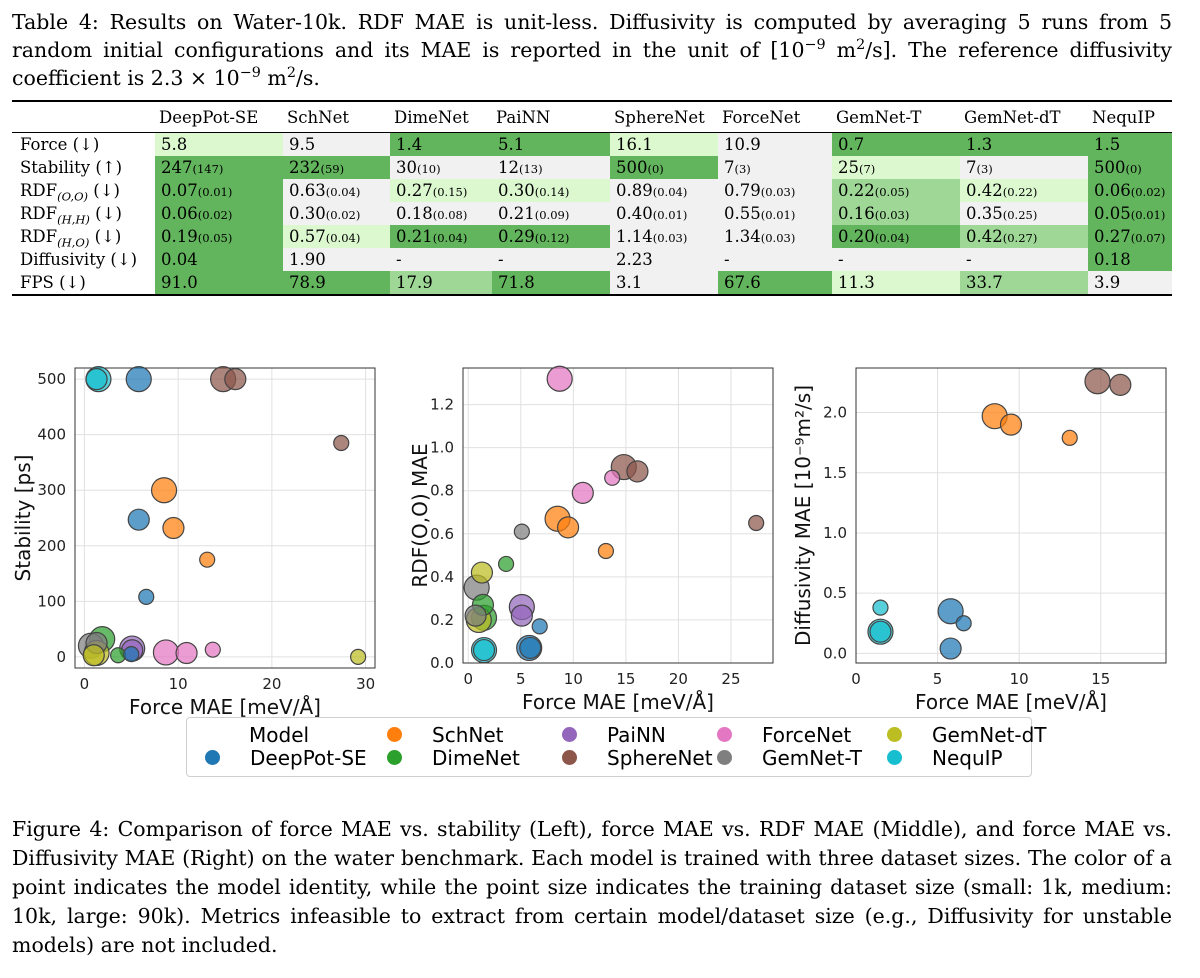  Describe the element at coordinates (551, 144) in the screenshot. I see `table-cell: 5.1` at that location.